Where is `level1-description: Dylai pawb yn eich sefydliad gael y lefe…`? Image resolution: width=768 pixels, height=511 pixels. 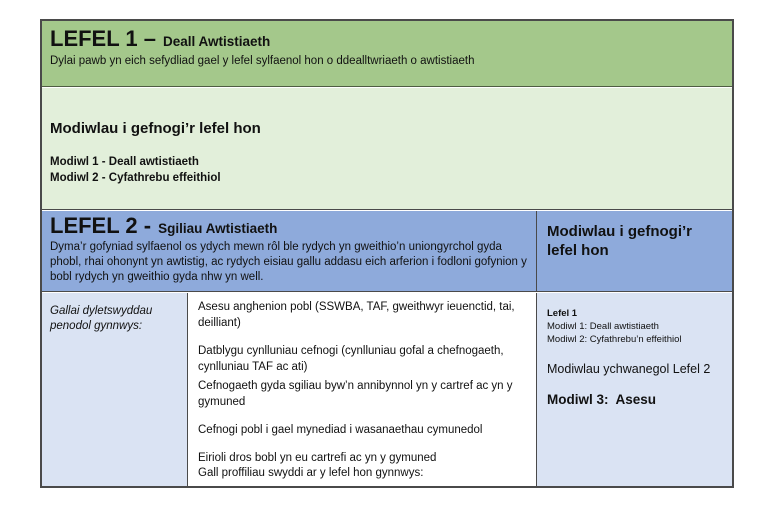 level1-description: Dylai pawb yn eich sefydliad gael y lefe… is located at coordinates (262, 61).